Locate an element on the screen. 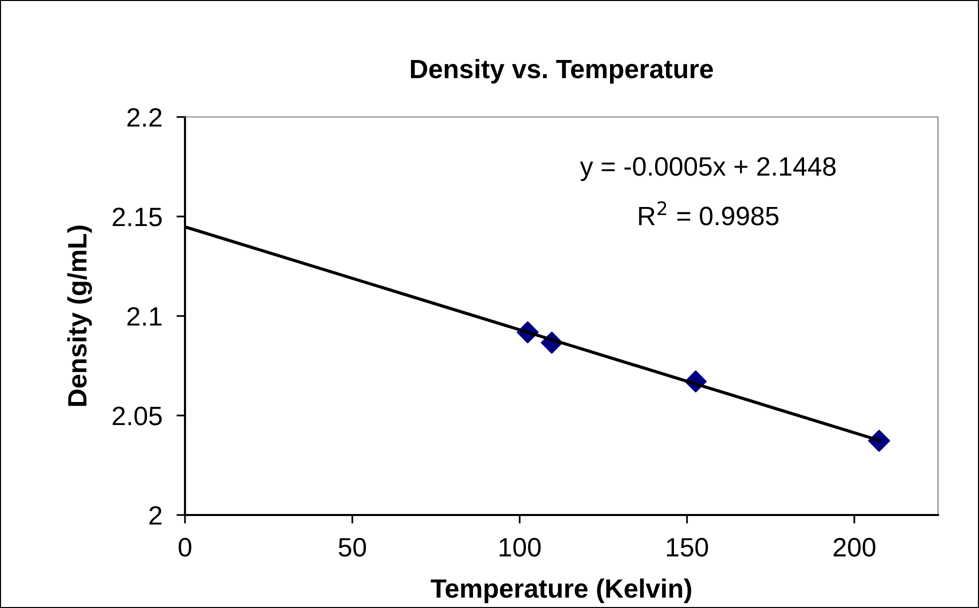 This screenshot has width=979, height=608. x-tick-label: 0 is located at coordinates (185, 547).